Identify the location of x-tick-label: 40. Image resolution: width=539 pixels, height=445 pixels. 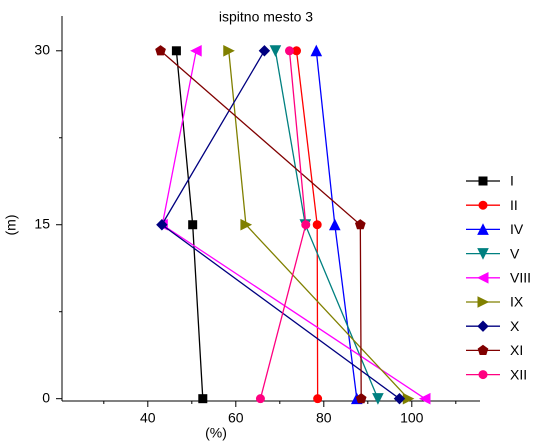
(148, 418).